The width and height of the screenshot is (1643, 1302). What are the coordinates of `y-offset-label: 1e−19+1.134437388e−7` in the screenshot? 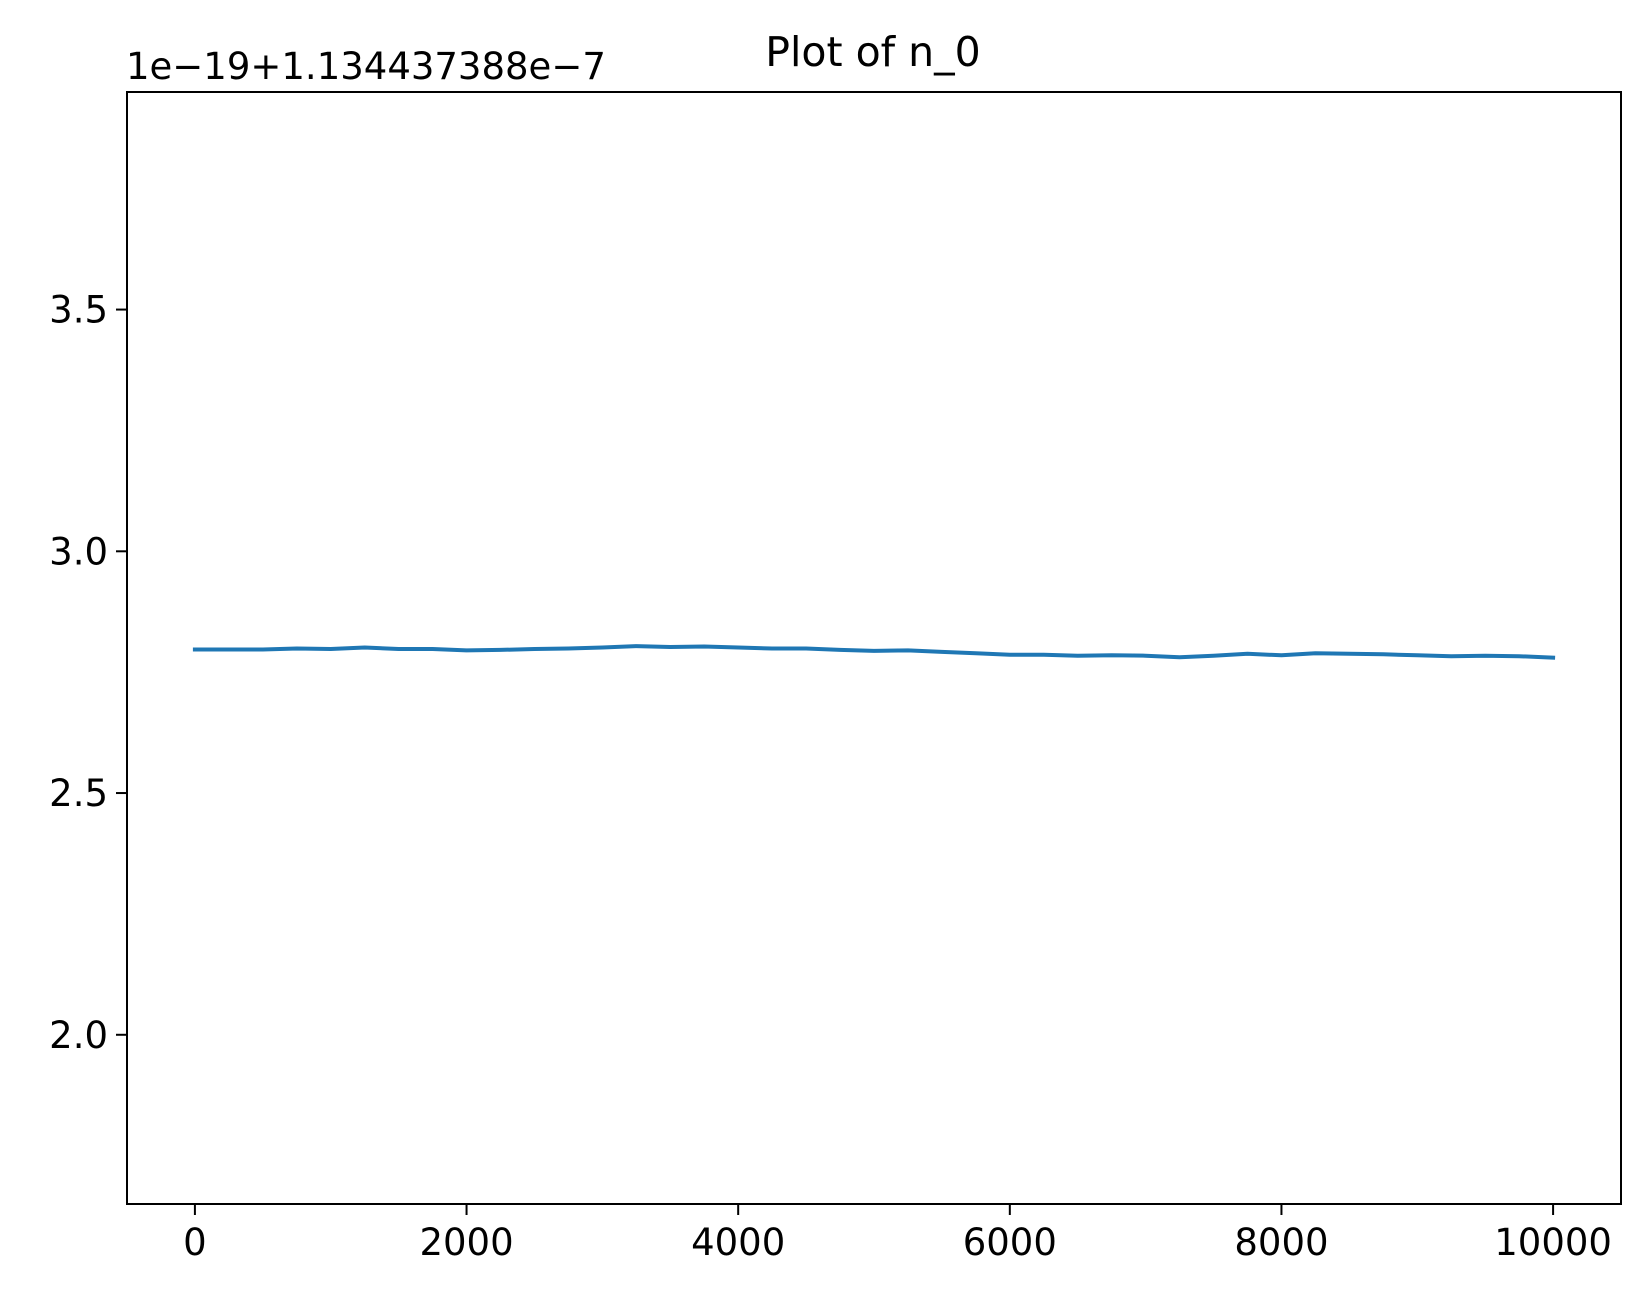 It's located at (366, 66).